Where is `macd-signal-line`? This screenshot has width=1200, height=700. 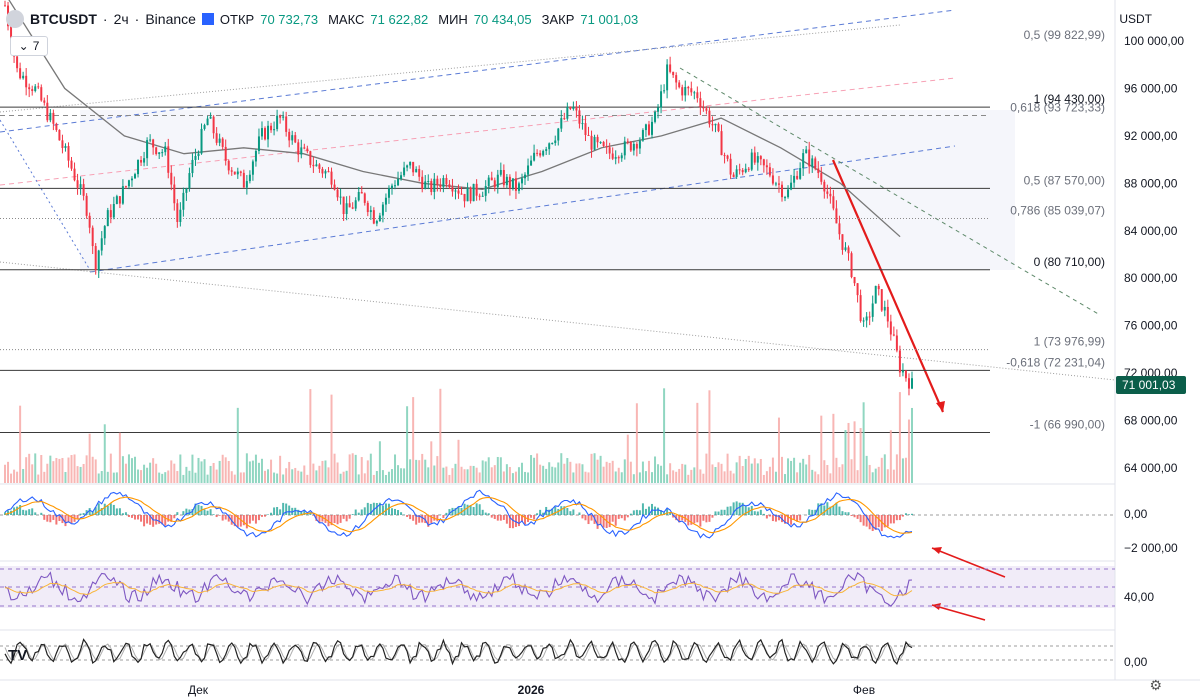 macd-signal-line is located at coordinates (458, 515).